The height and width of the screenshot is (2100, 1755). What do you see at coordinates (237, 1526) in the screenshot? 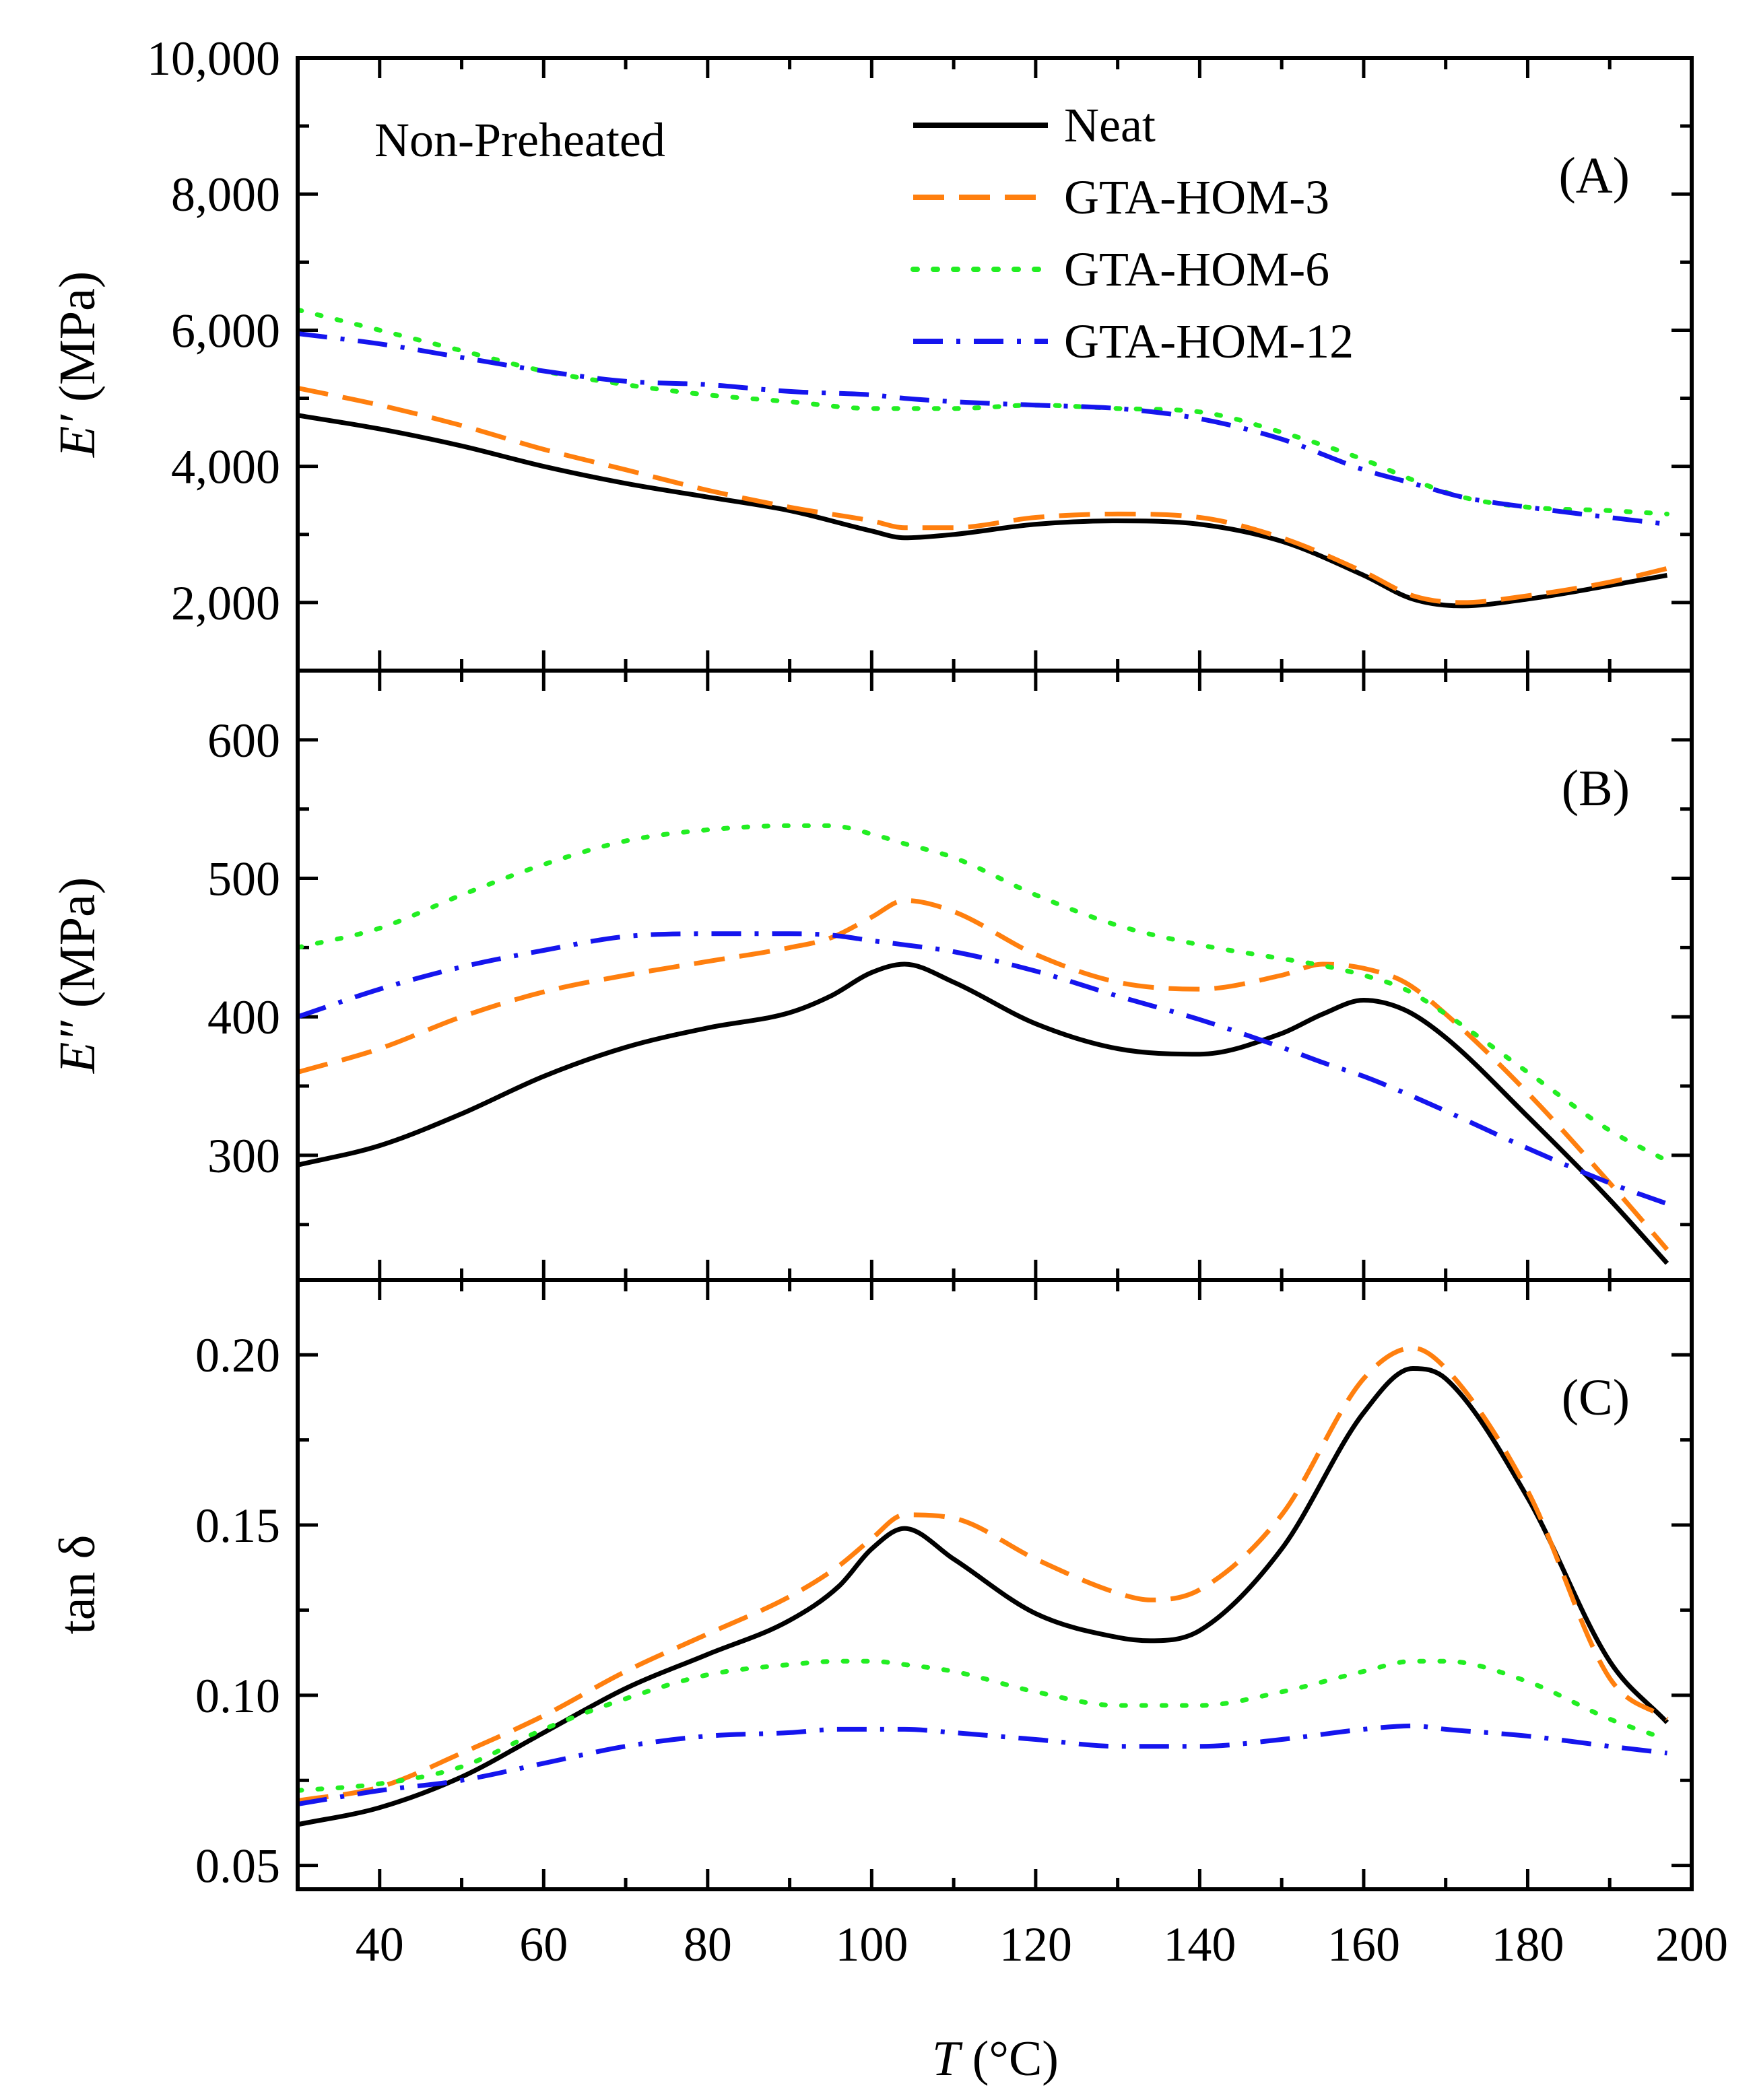
I see `y-tick-label-C: 0.15` at bounding box center [237, 1526].